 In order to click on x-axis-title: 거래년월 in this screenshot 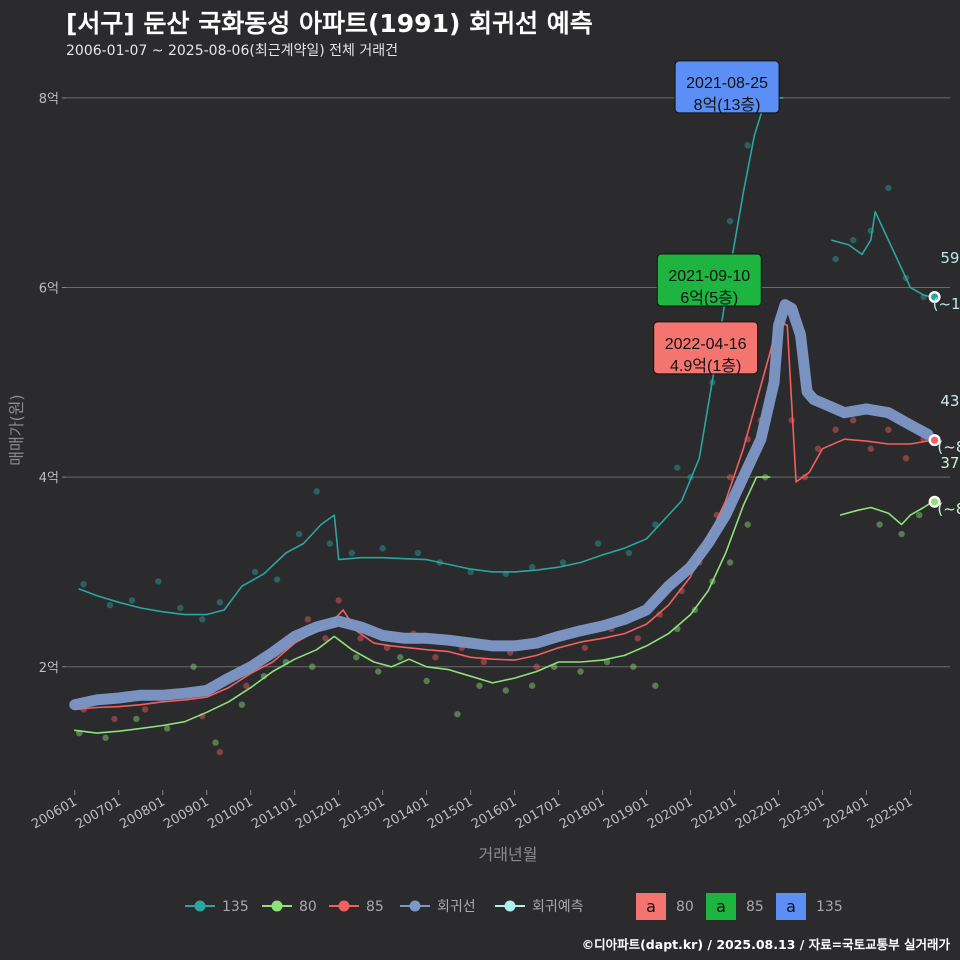, I will do `click(508, 854)`.